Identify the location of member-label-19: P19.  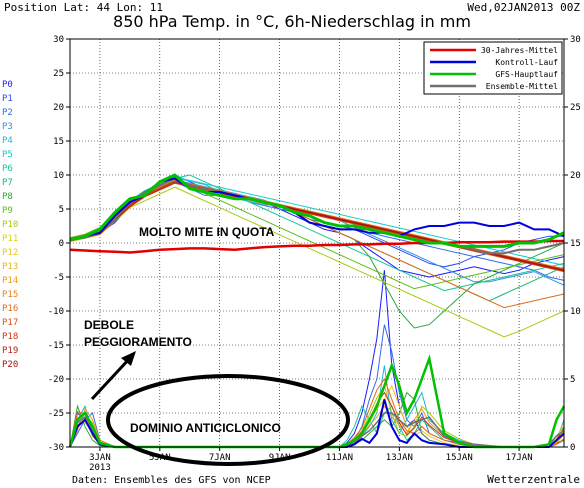
(10, 351).